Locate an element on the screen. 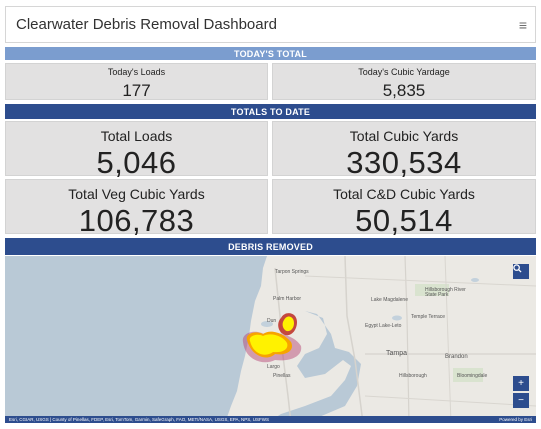 Image resolution: width=541 pixels, height=429 pixels. map-label-egypt-lake: Egypt Lake-Leto is located at coordinates (383, 326).